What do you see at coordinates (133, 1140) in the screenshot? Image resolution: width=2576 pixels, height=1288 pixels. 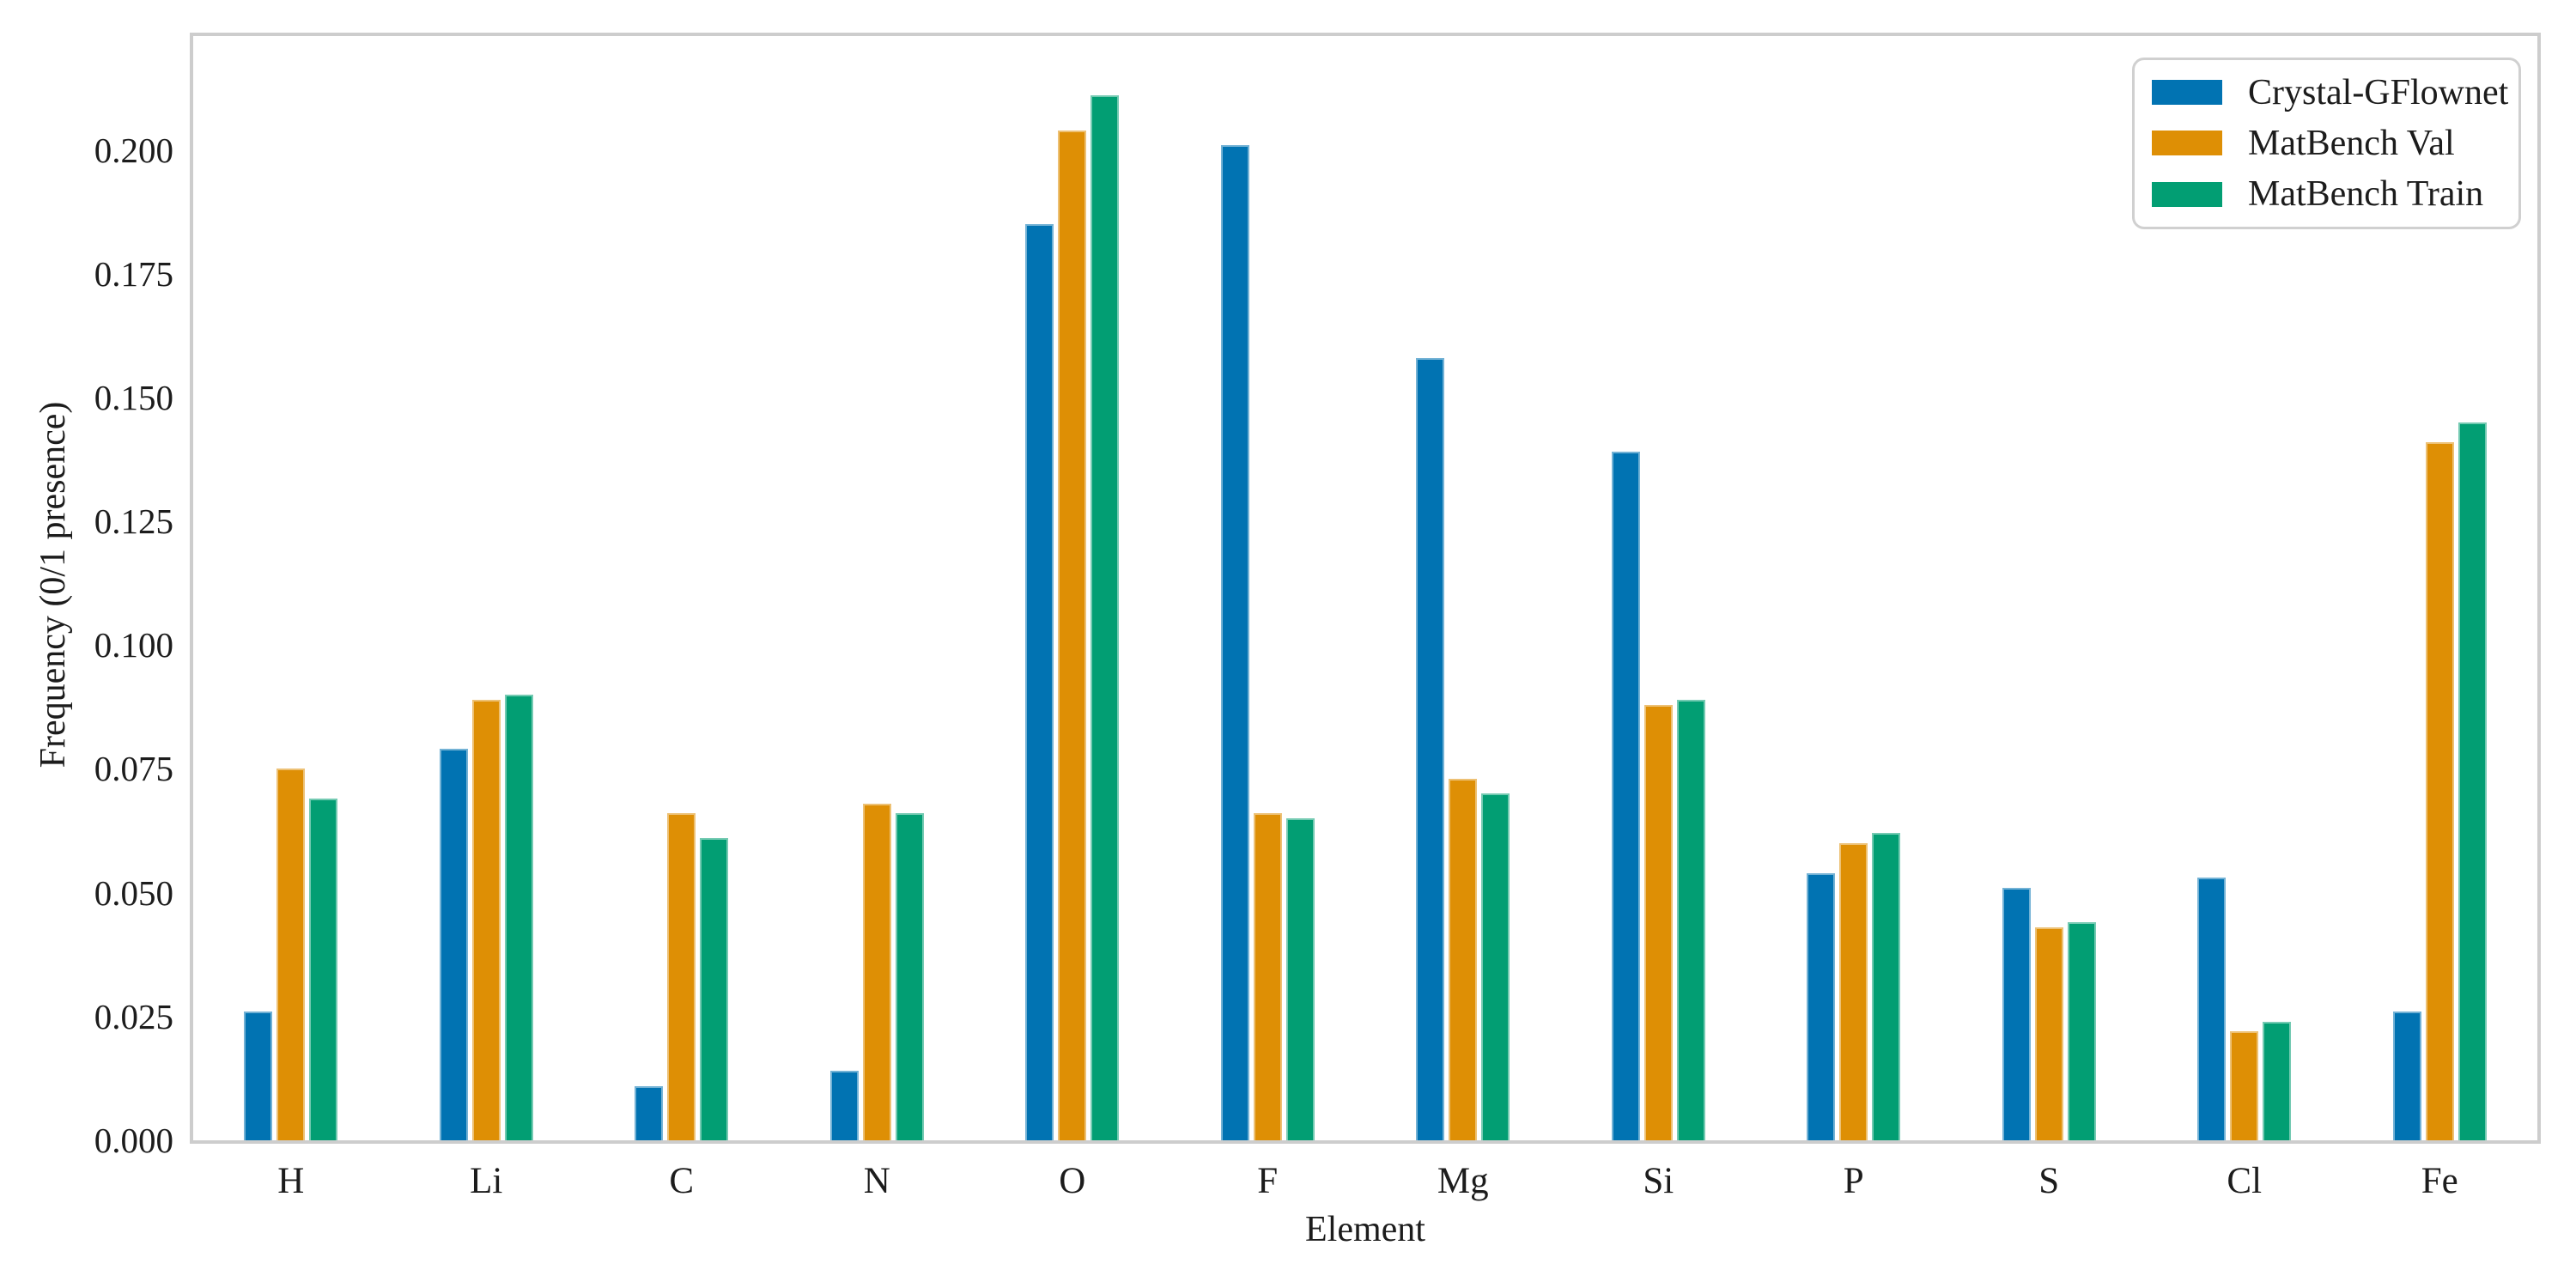 I see `y-tick-label: 0.000` at bounding box center [133, 1140].